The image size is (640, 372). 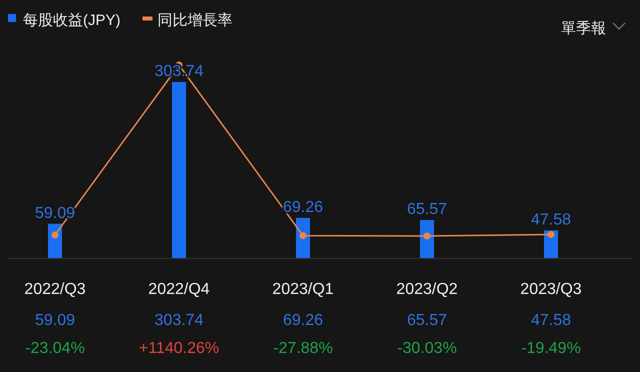 What do you see at coordinates (551, 289) in the screenshot?
I see `x-tick-label: 2023/Q3` at bounding box center [551, 289].